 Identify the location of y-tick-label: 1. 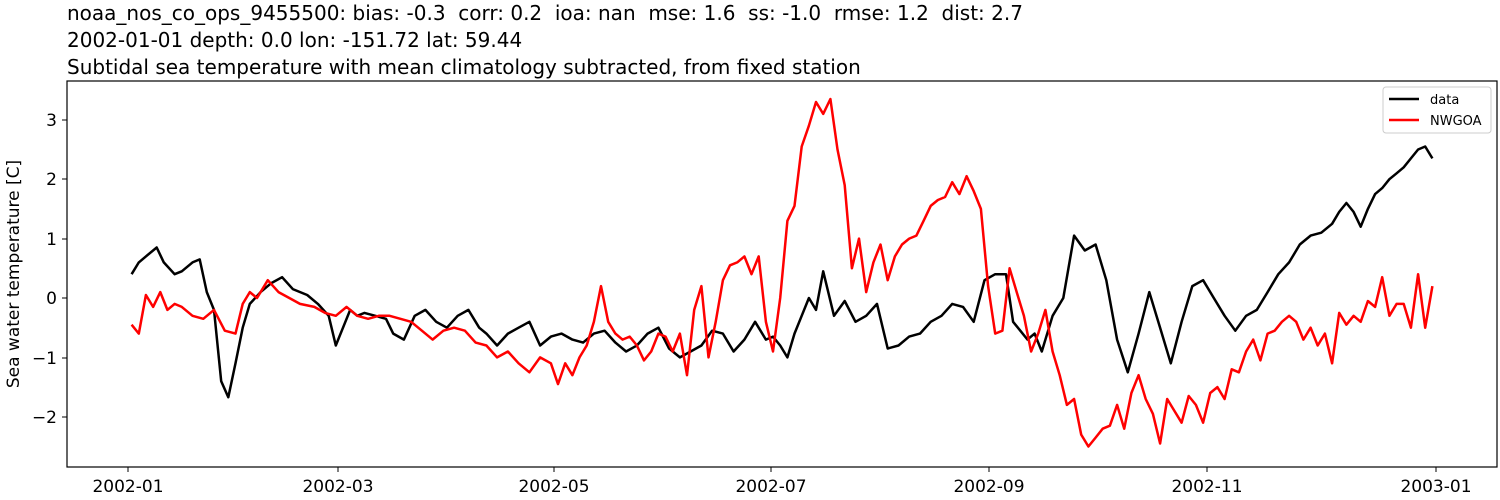
(51, 240).